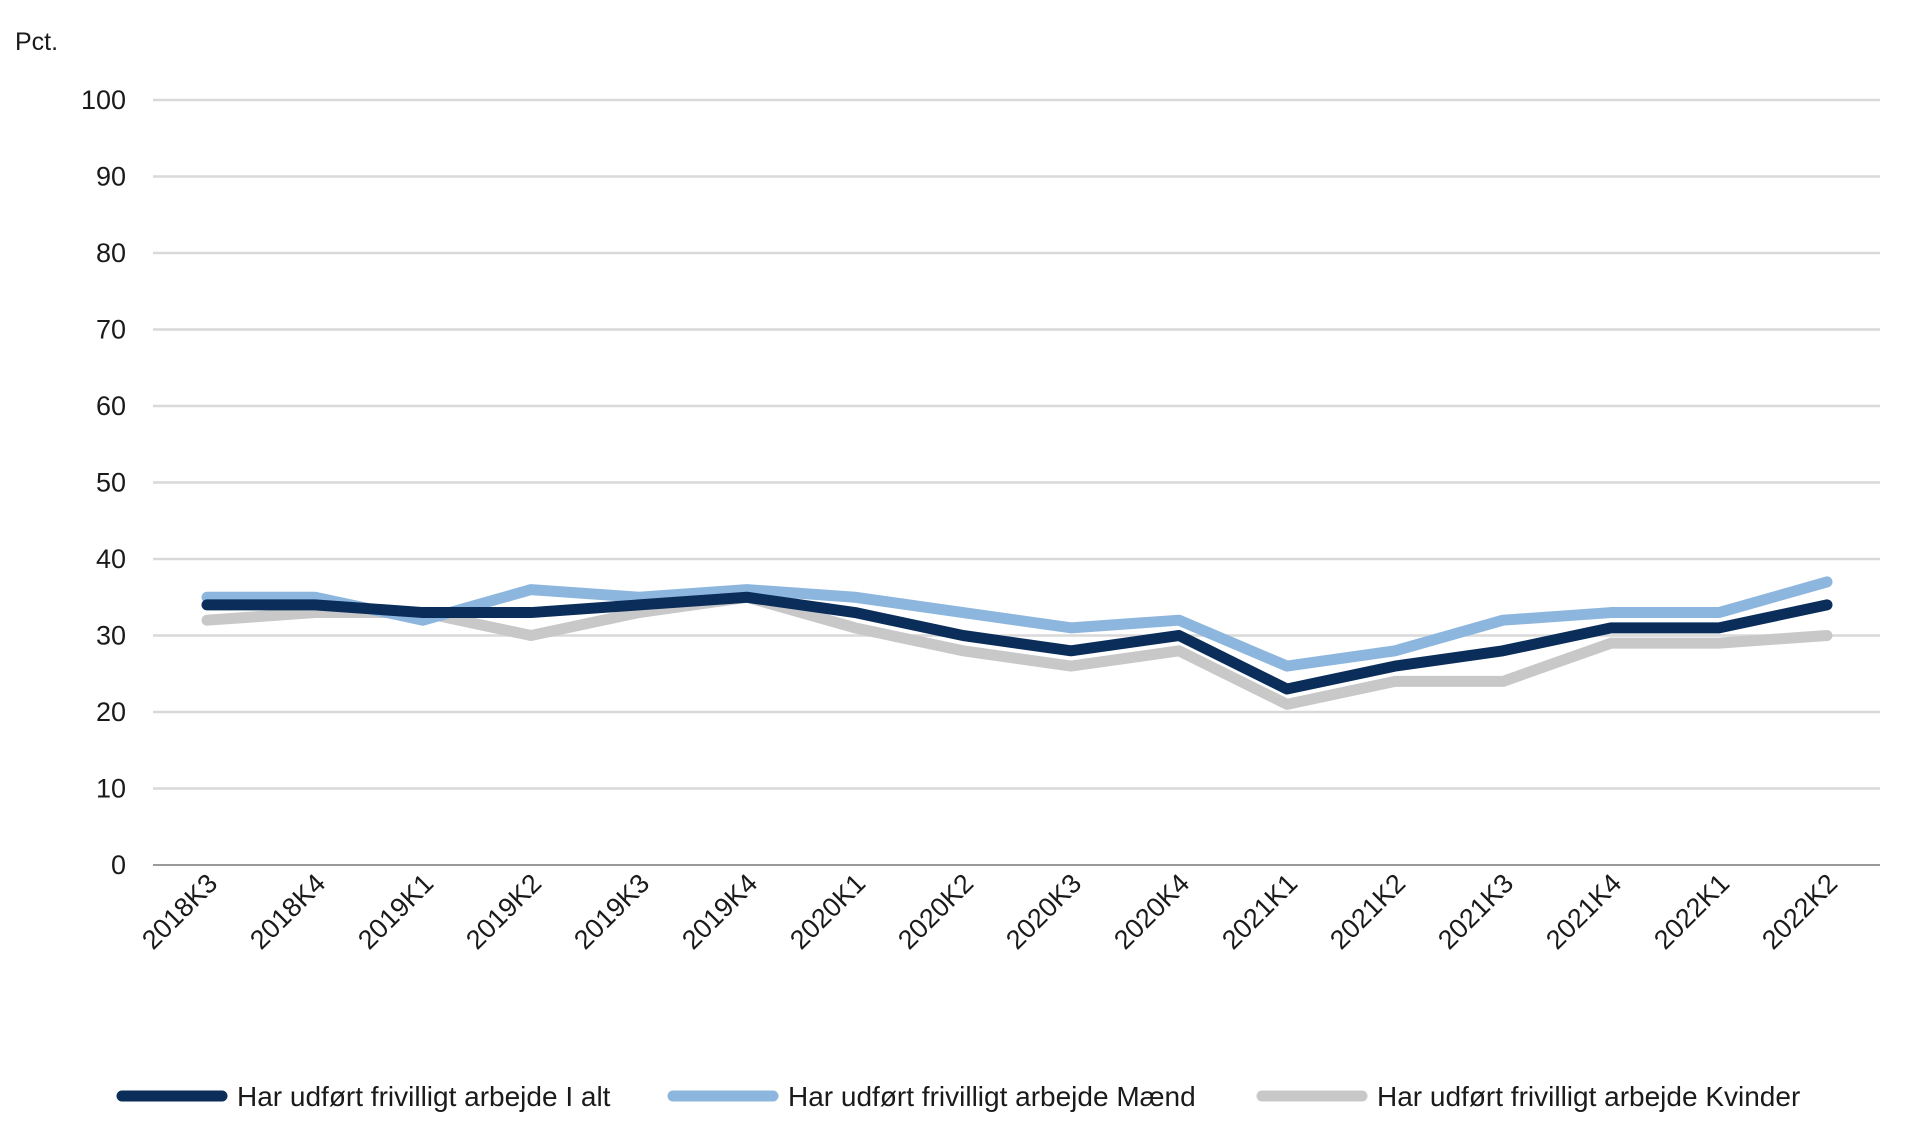 The image size is (1920, 1147). I want to click on y-tick-label: 30, so click(111, 636).